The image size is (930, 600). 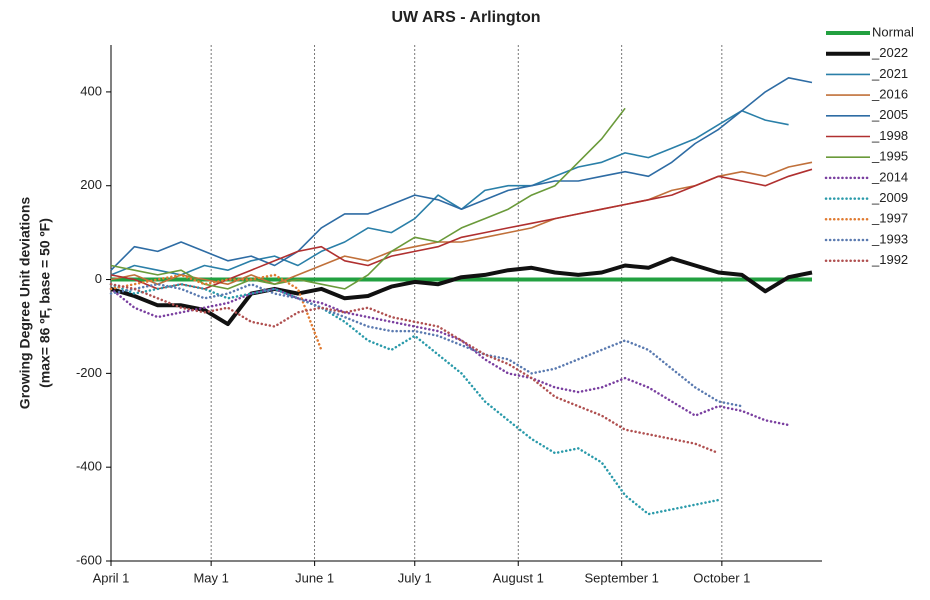 I want to click on y-tick-label: -600, so click(x=89, y=559).